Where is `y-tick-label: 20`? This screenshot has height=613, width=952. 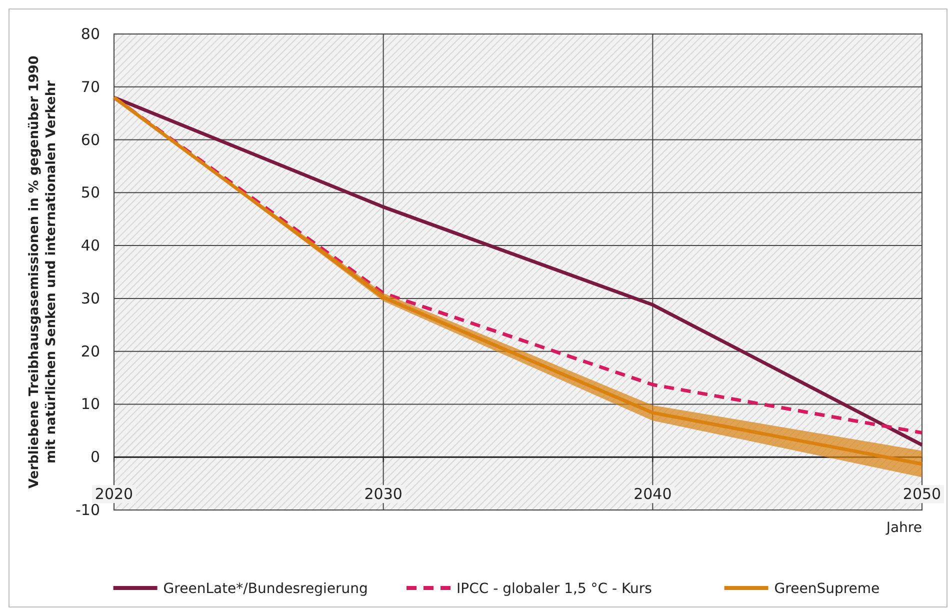
y-tick-label: 20 is located at coordinates (90, 351).